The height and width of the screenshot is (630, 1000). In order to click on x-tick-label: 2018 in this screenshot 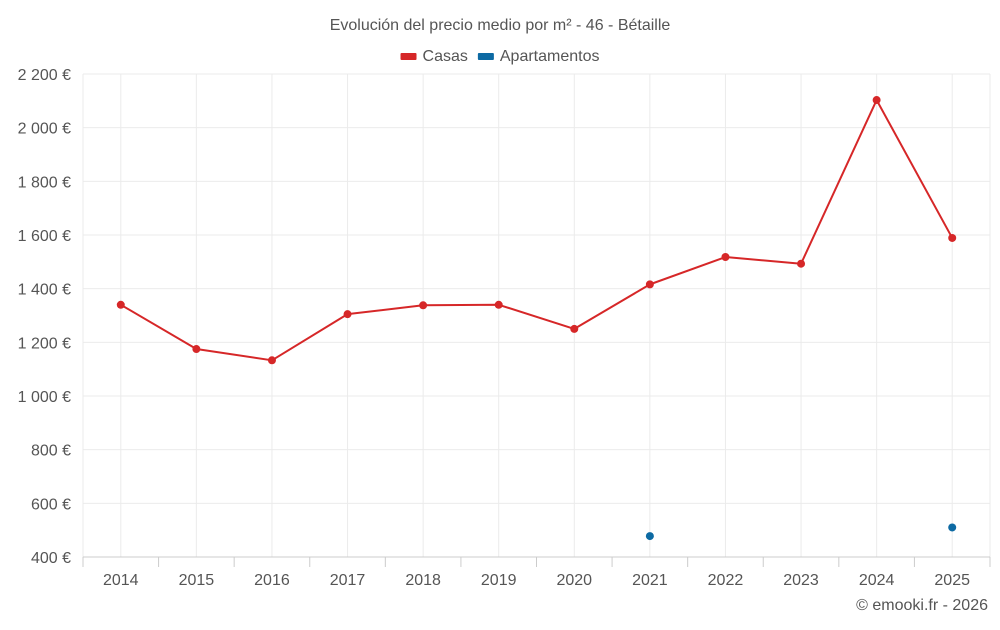, I will do `click(423, 580)`.